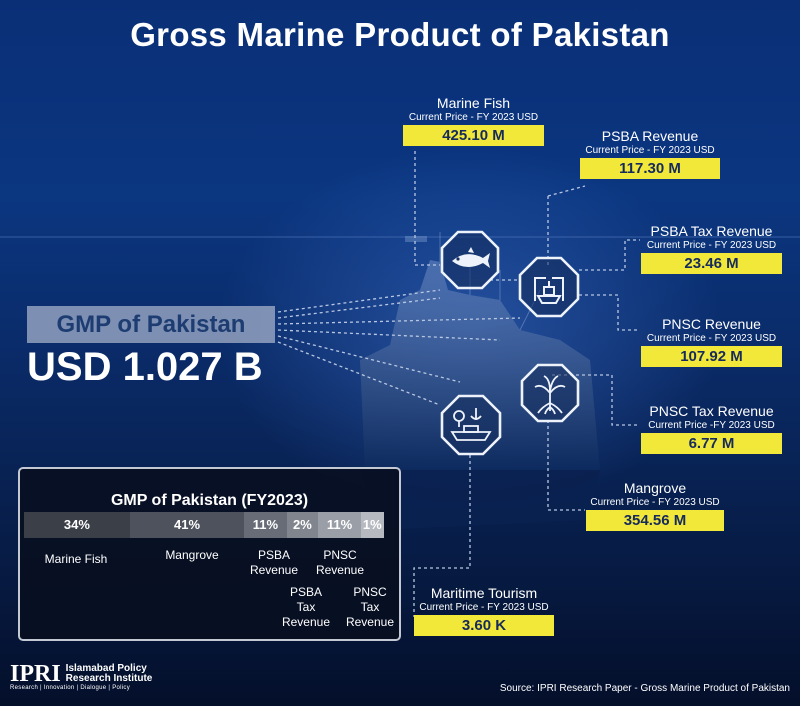 This screenshot has width=800, height=706. I want to click on share-segment: 2%, so click(302, 525).